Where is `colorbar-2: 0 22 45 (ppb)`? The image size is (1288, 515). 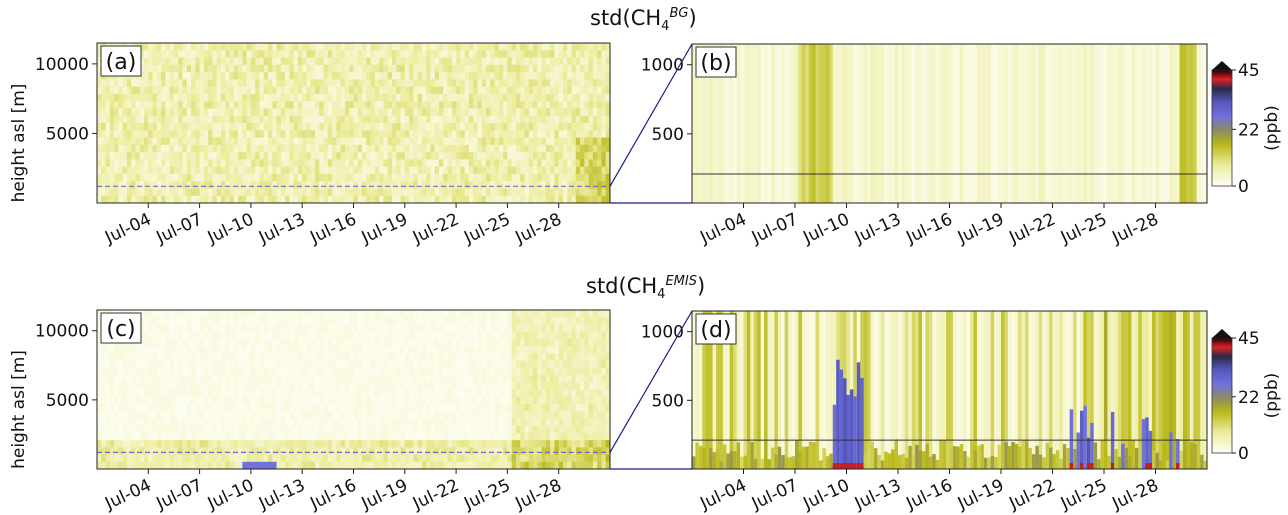 colorbar-2: 0 22 45 (ppb) is located at coordinates (1246, 396).